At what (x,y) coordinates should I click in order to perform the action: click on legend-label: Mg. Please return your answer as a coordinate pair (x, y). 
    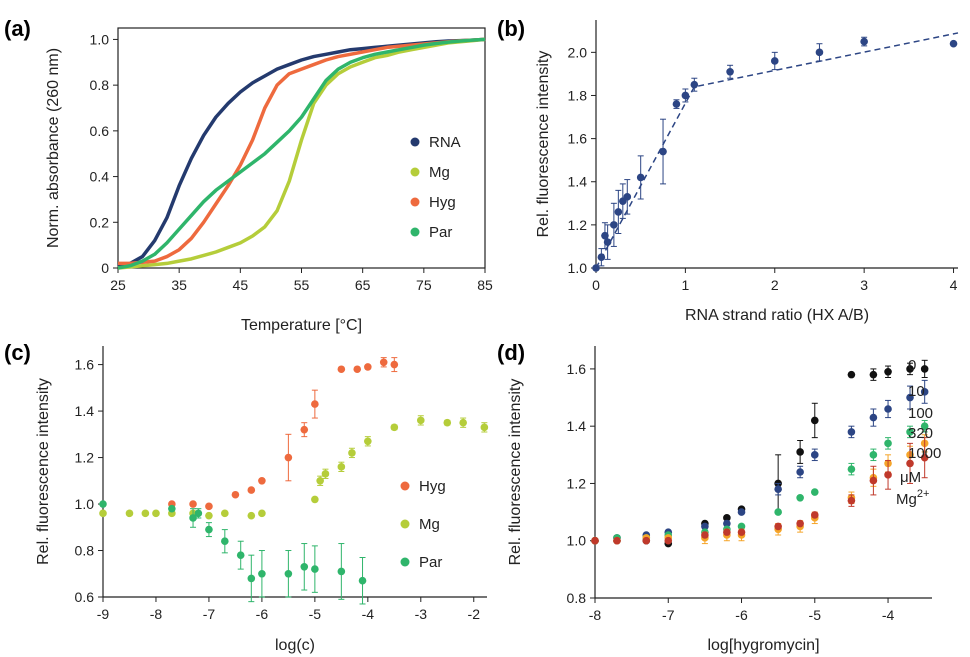
    Looking at the image, I should click on (429, 524).